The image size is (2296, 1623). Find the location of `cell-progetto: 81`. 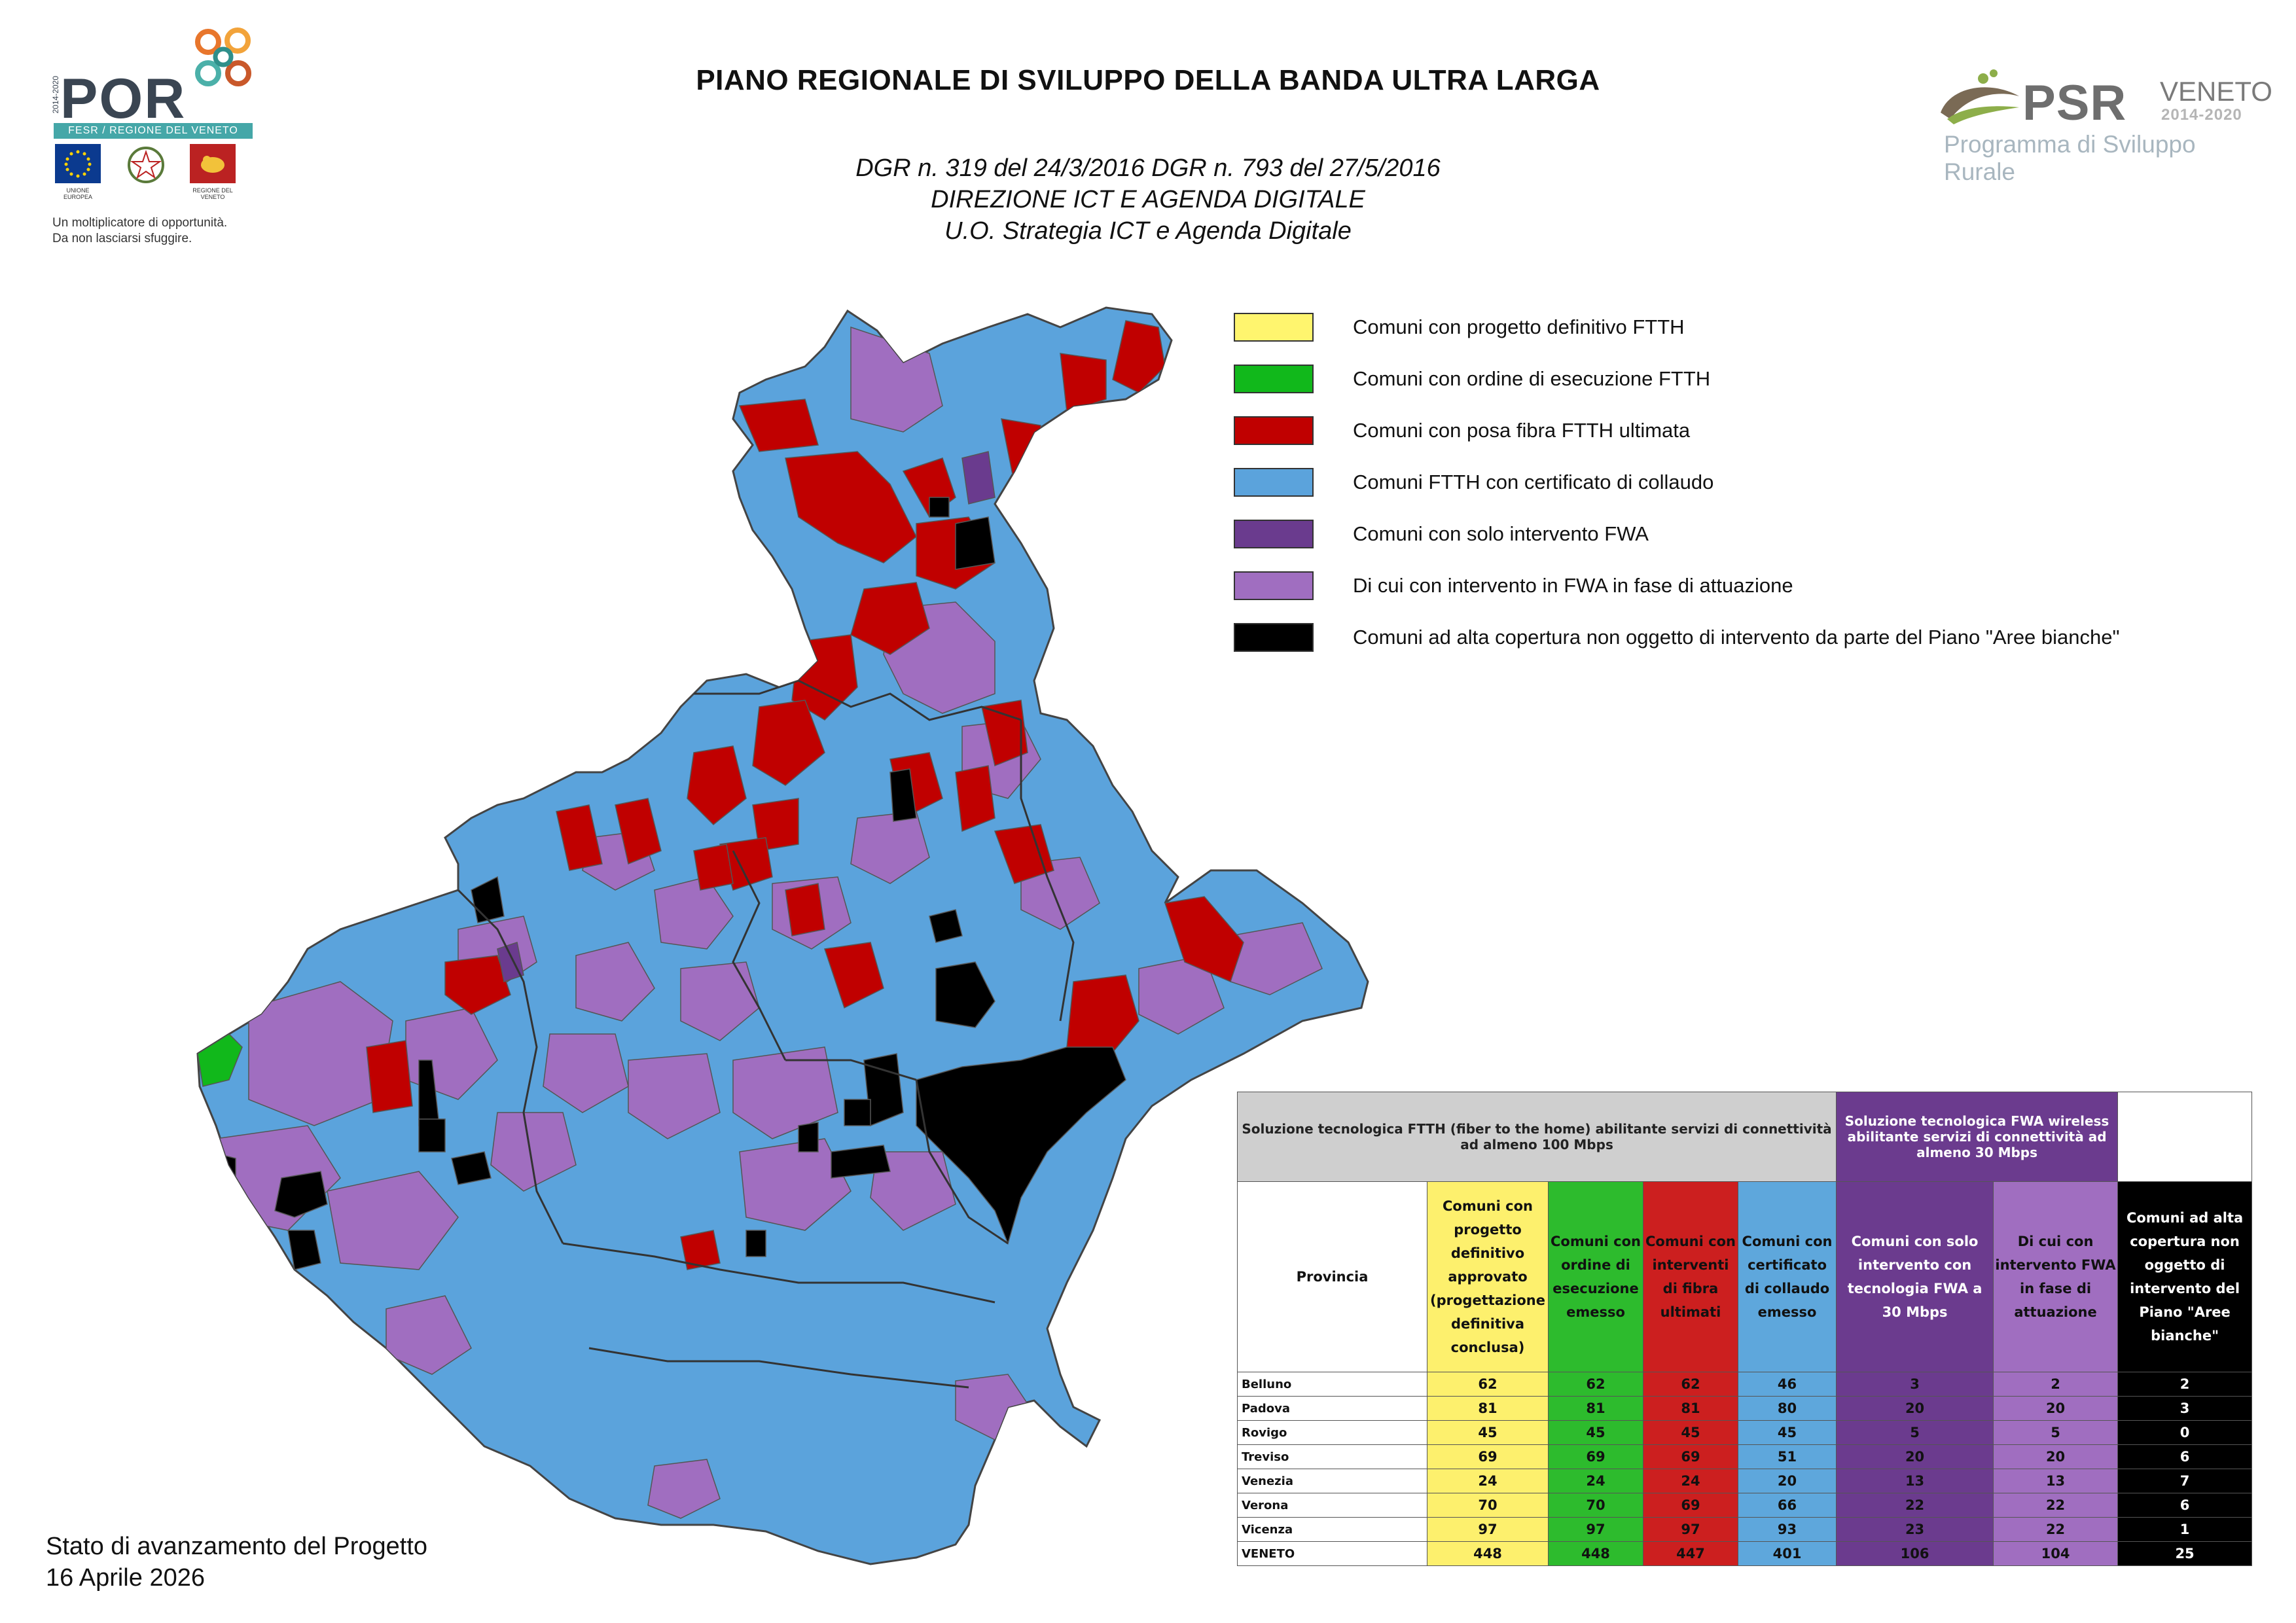

cell-progetto: 81 is located at coordinates (1488, 1408).